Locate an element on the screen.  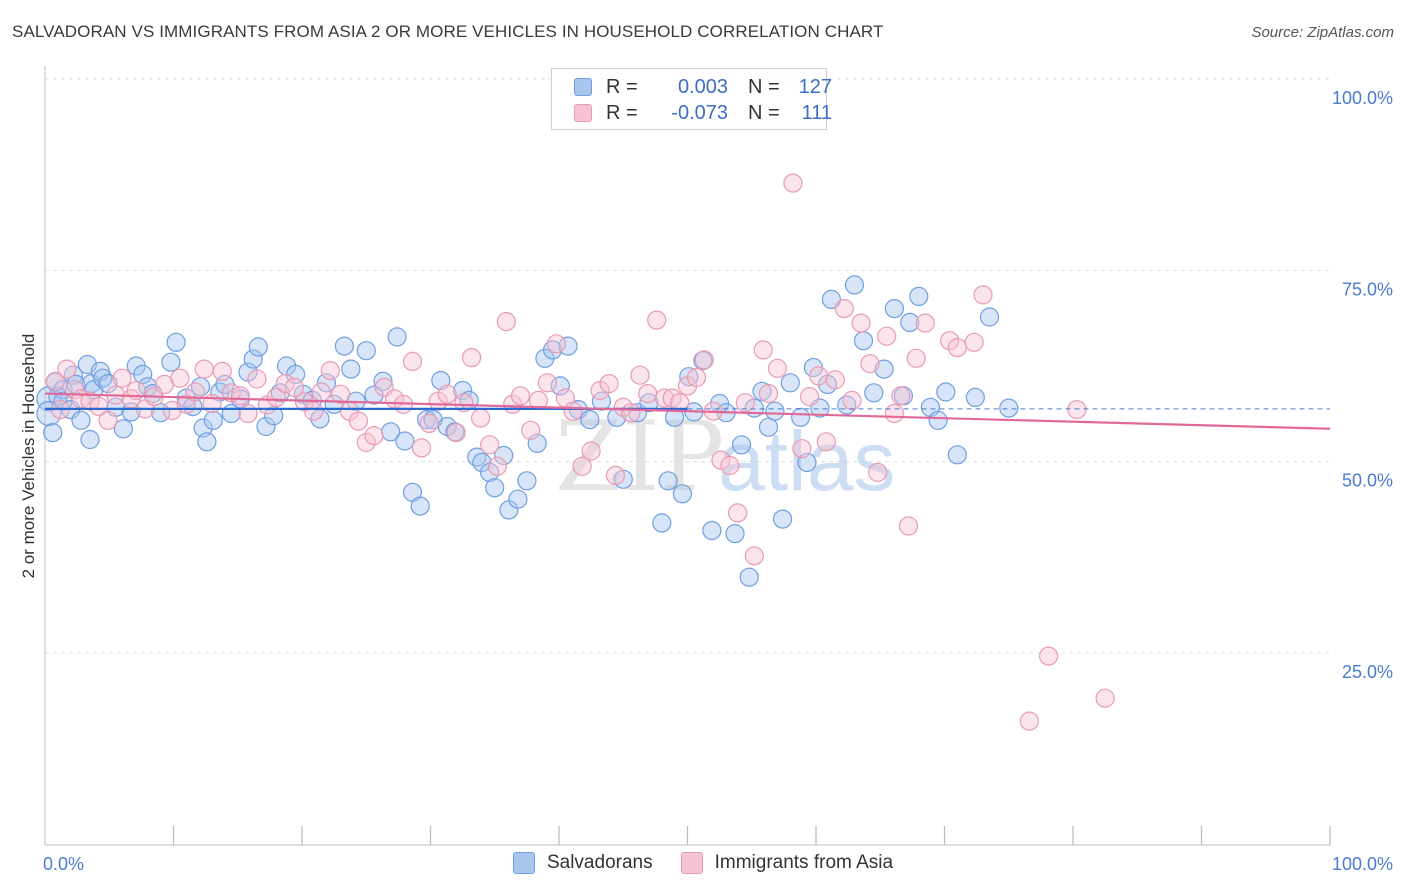
watermark-atlas: atlas is located at coordinates (806, 461).